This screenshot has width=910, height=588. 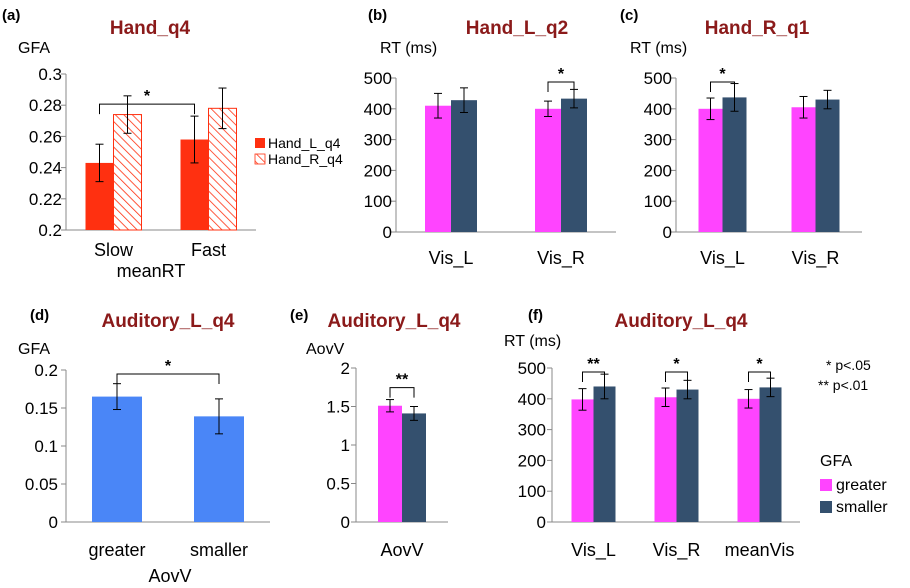 I want to click on panel-c-ylabel: RT (ms), so click(x=658, y=48).